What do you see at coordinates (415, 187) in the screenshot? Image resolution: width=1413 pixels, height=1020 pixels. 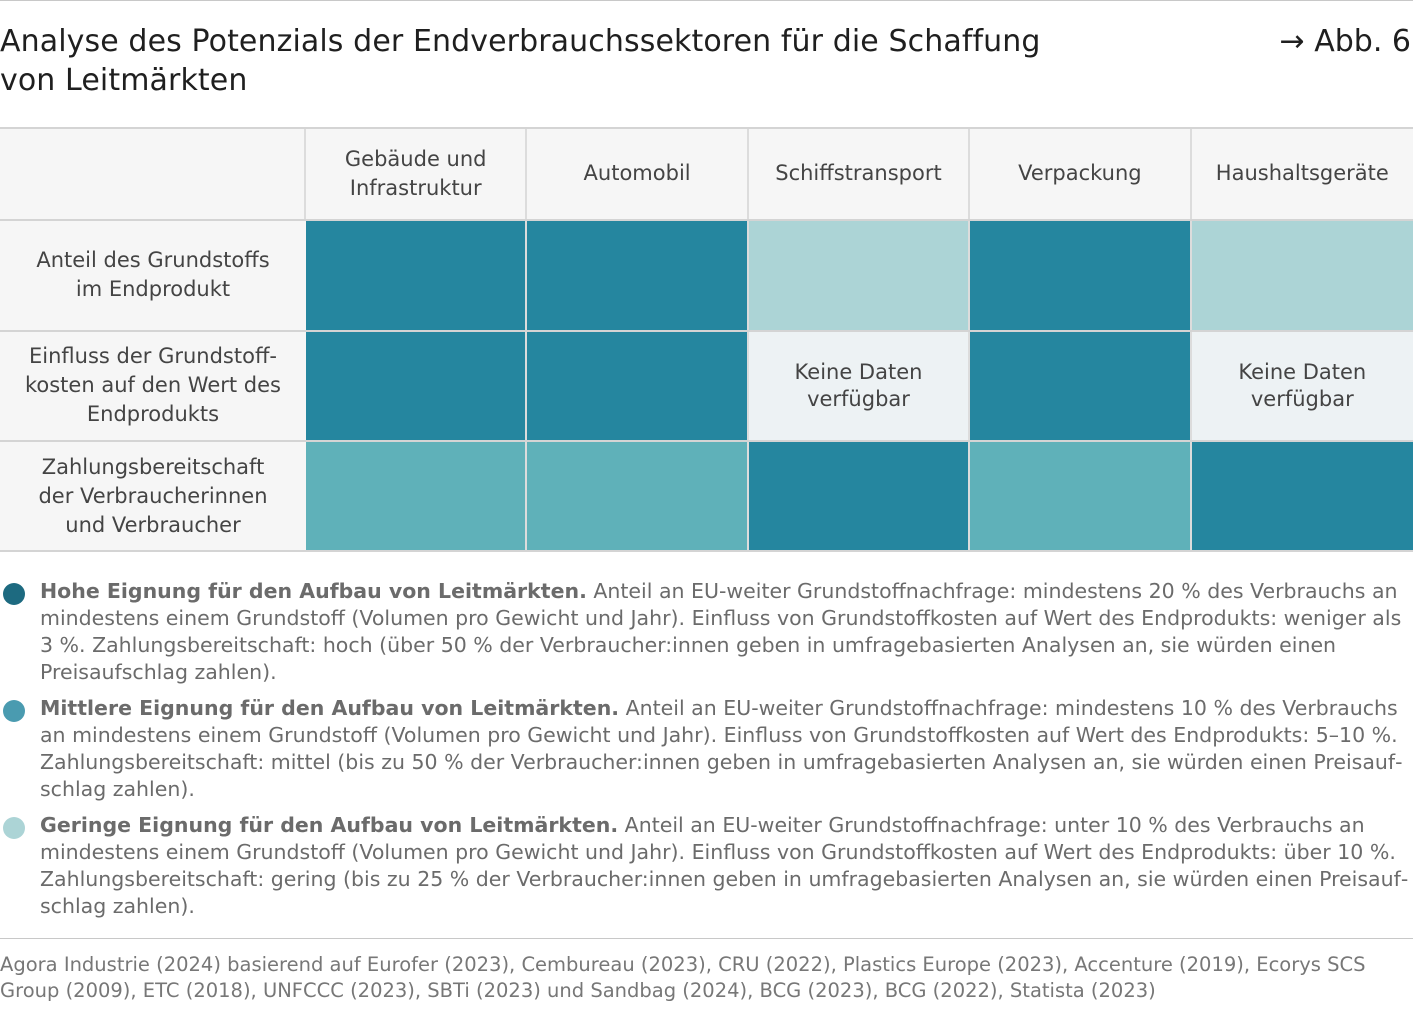 I see `column-header-line: Infrastruktur` at bounding box center [415, 187].